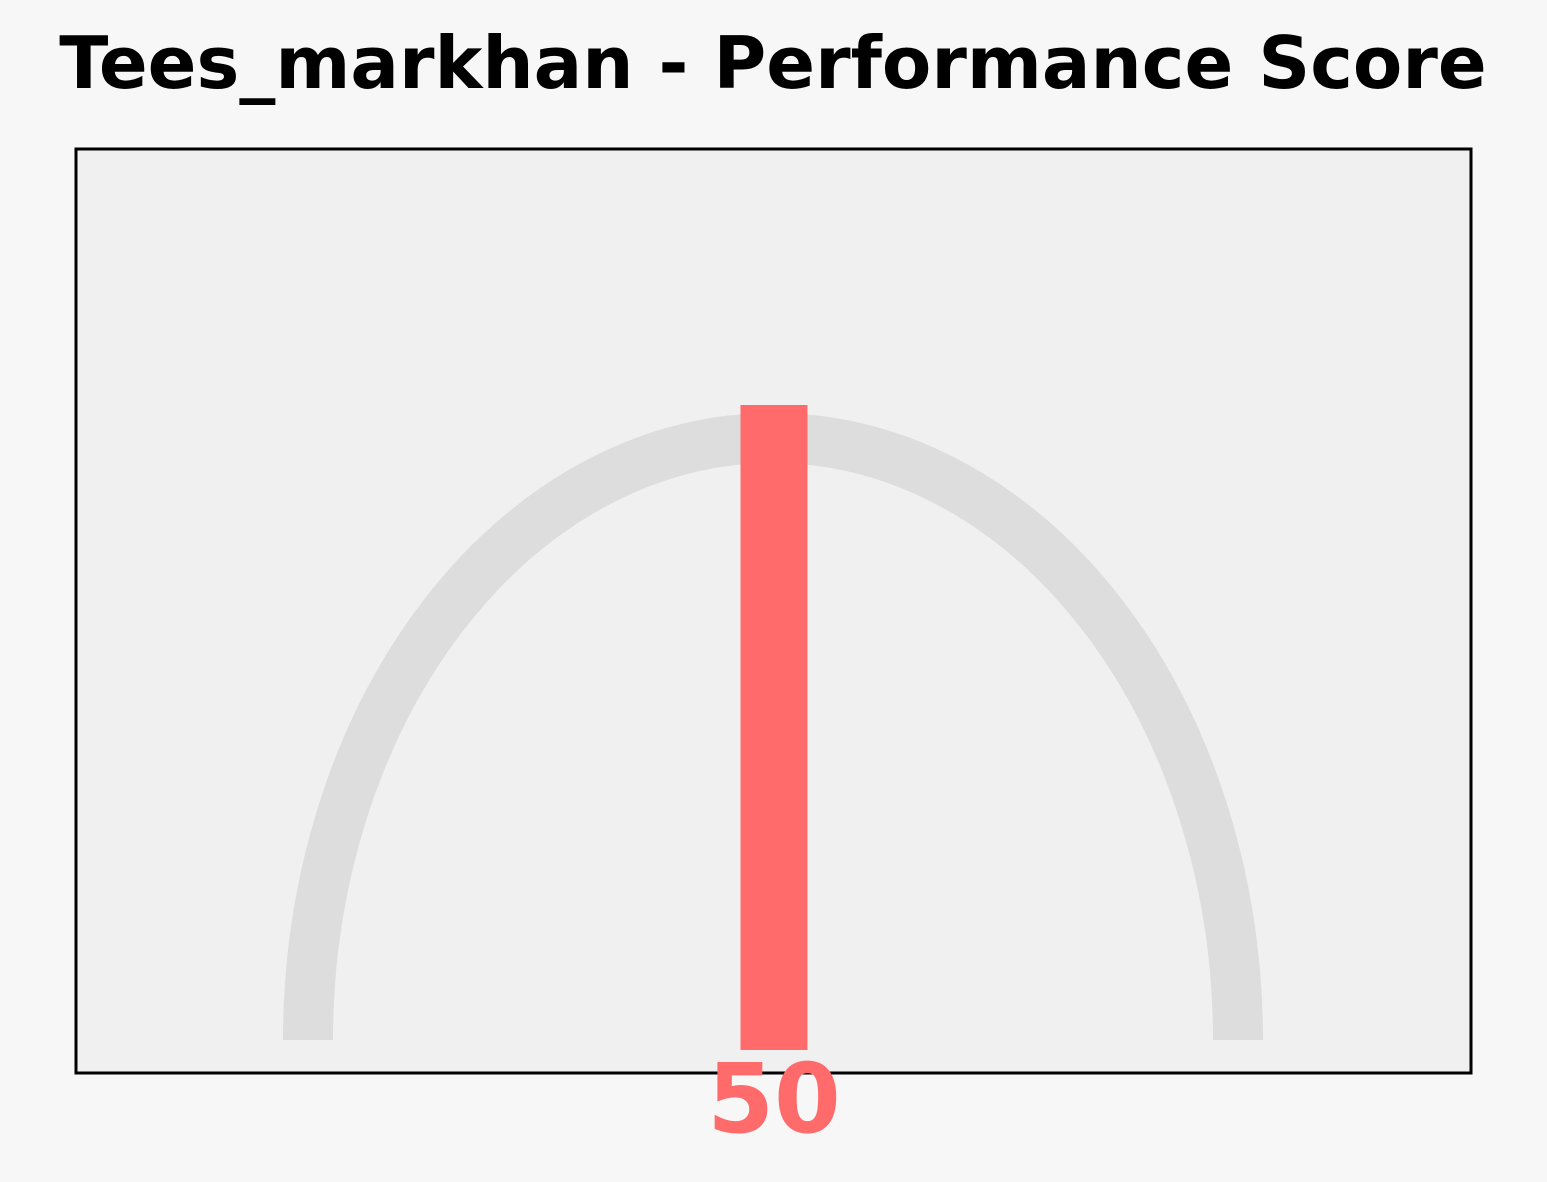 The width and height of the screenshot is (1547, 1182). What do you see at coordinates (774, 1099) in the screenshot?
I see `gauge-value-label: 50` at bounding box center [774, 1099].